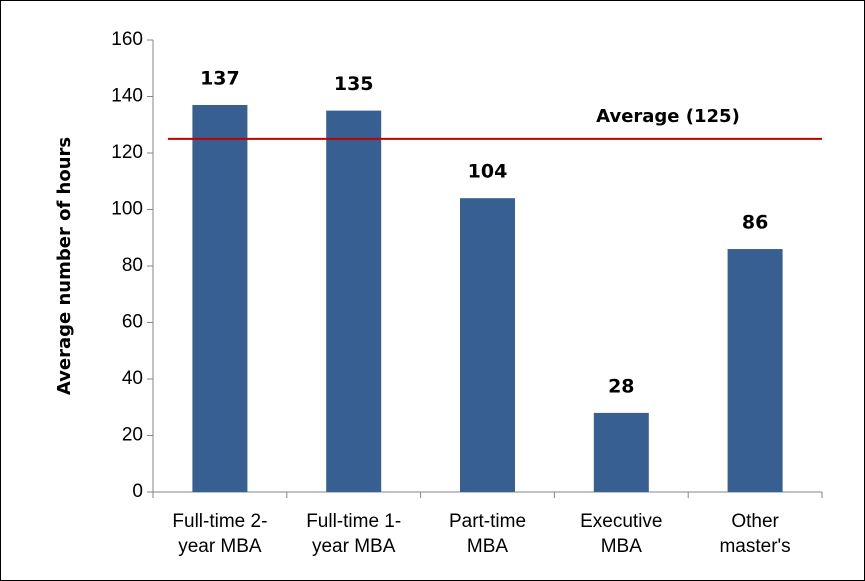 The height and width of the screenshot is (581, 865). Describe the element at coordinates (668, 116) in the screenshot. I see `average-label: Average (125)` at that location.